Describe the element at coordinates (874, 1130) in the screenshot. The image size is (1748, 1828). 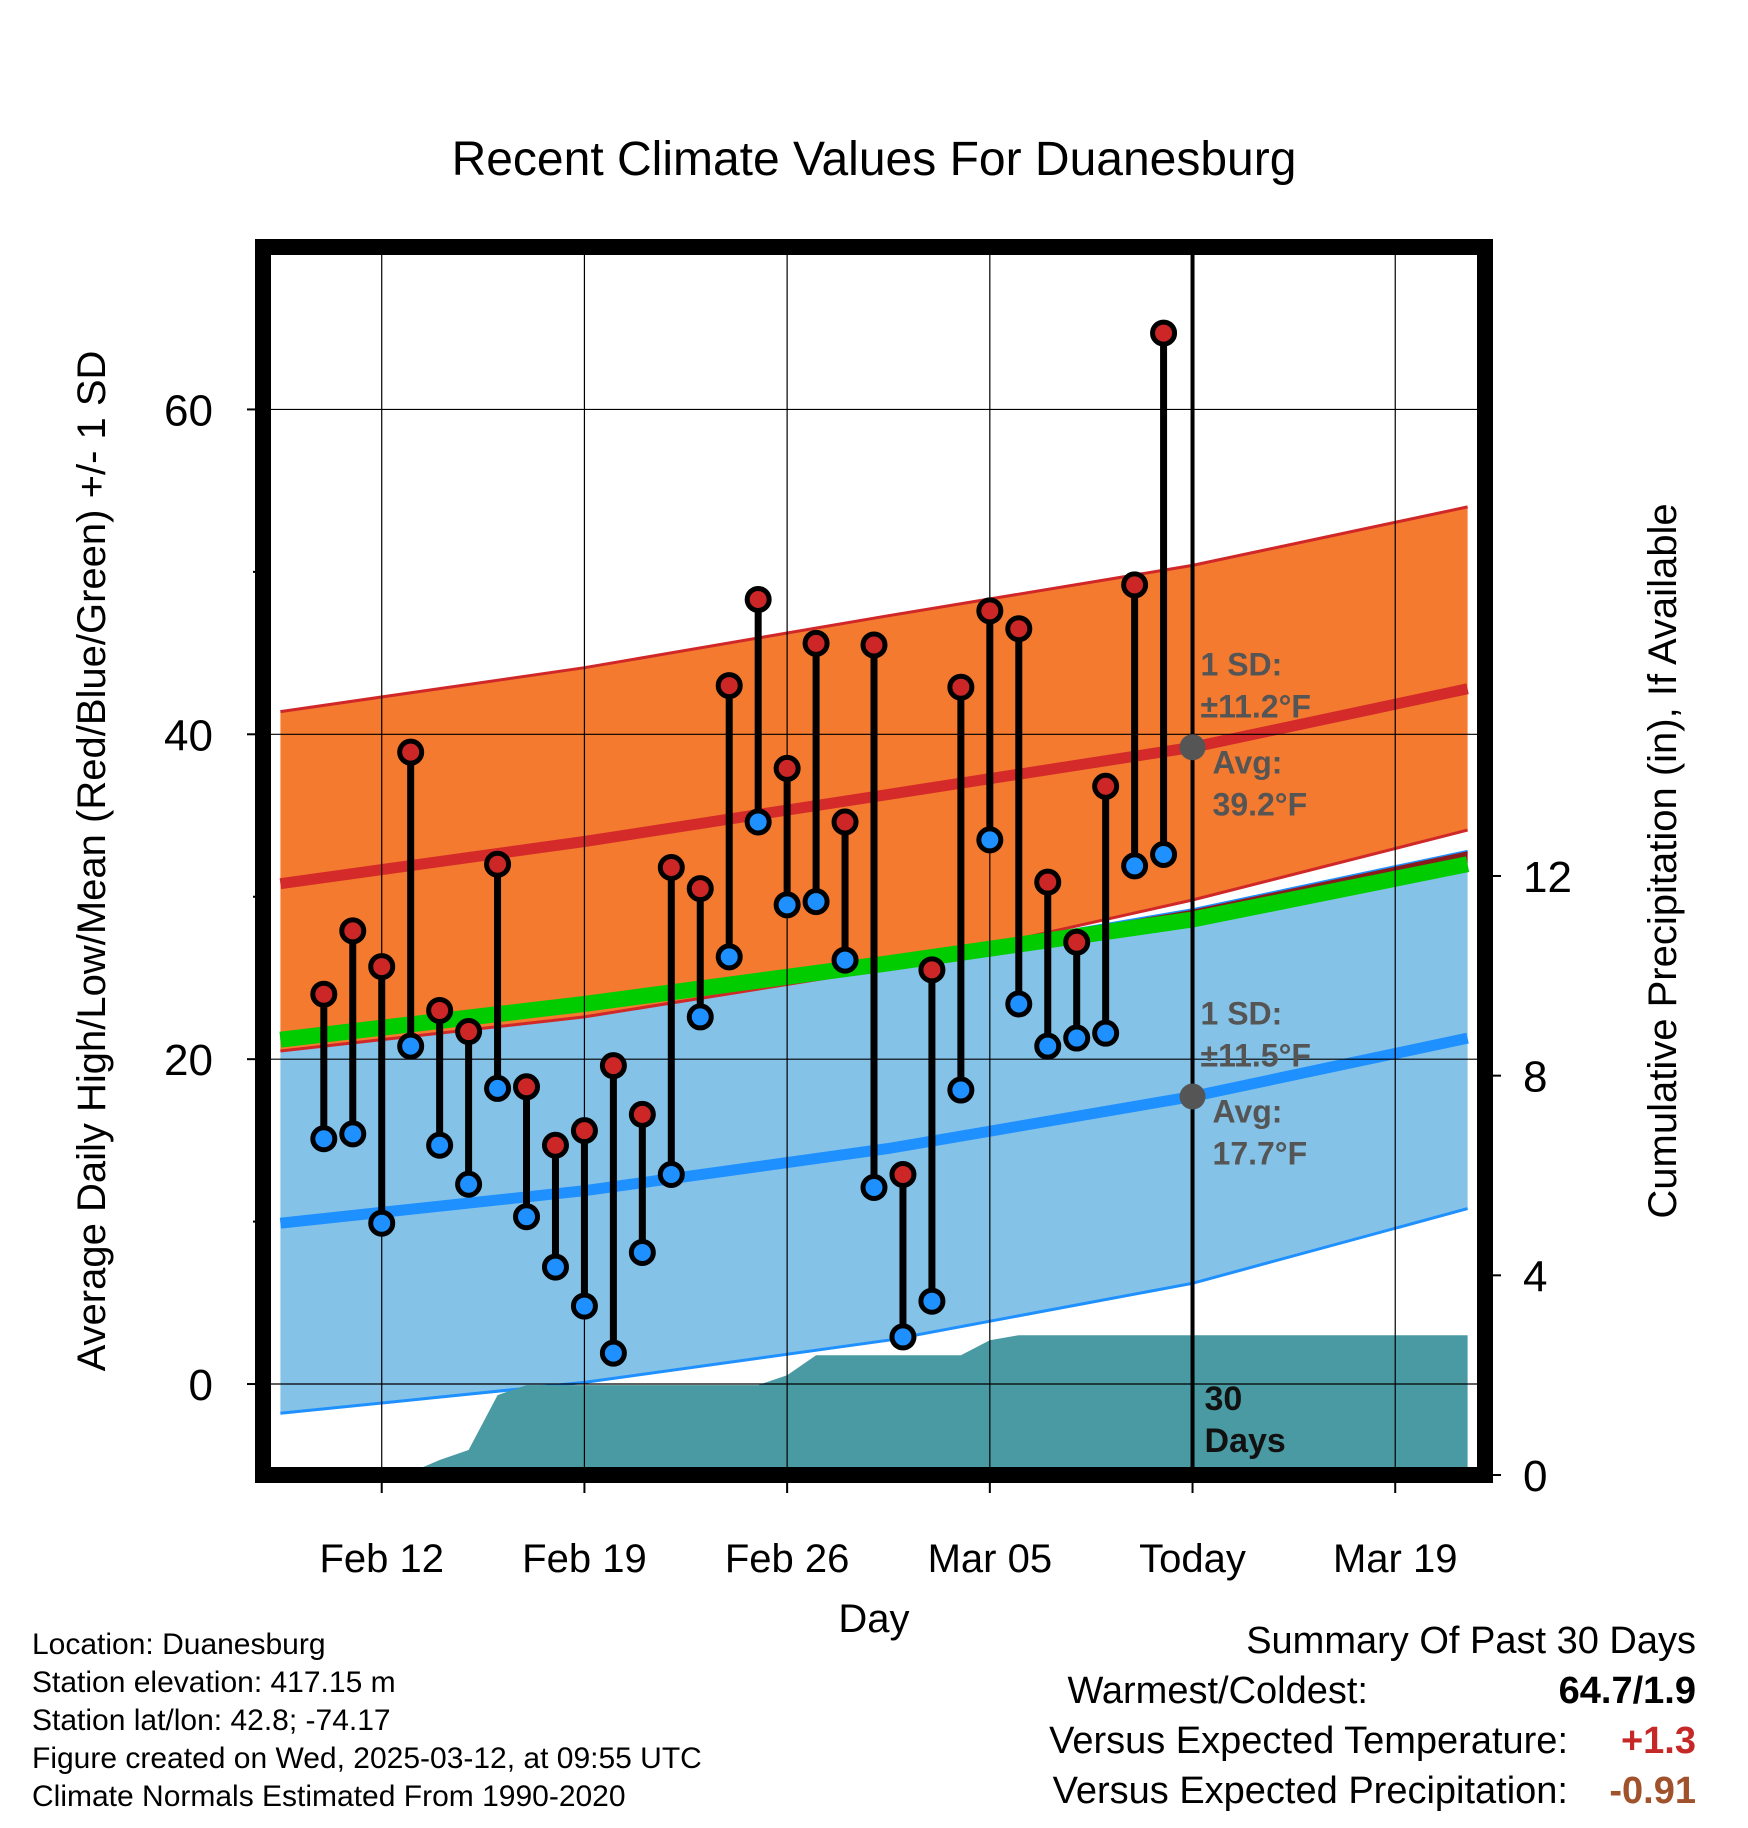
I see `normal-low-line` at that location.